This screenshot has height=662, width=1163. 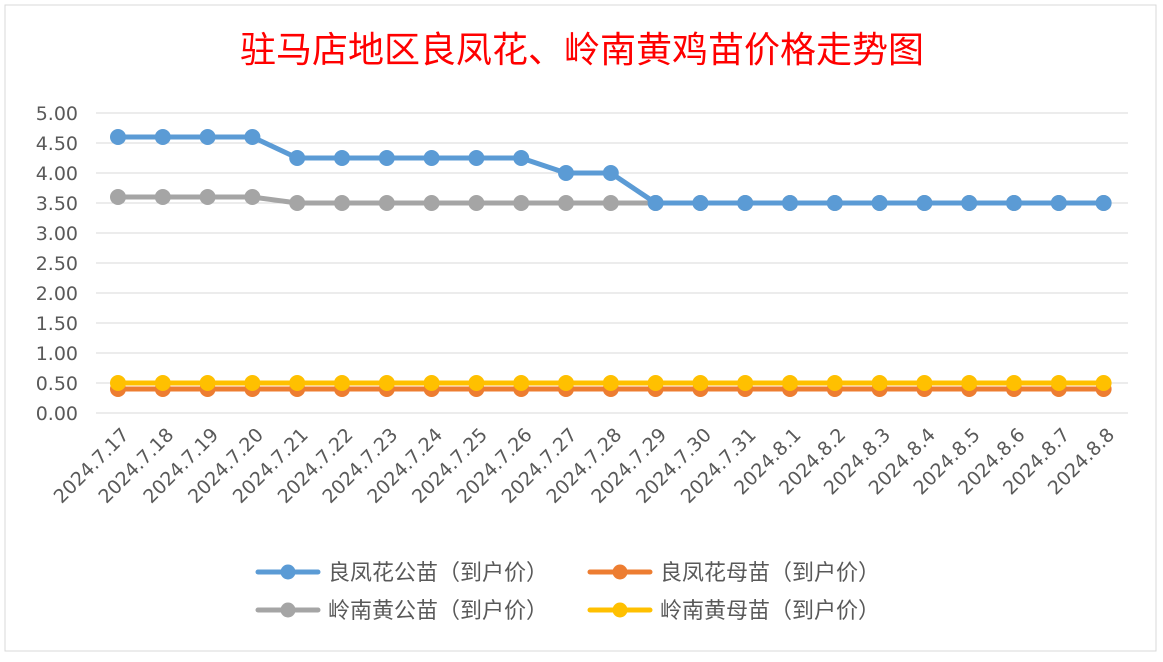 I want to click on y-tick-label: 2.50, so click(x=57, y=264).